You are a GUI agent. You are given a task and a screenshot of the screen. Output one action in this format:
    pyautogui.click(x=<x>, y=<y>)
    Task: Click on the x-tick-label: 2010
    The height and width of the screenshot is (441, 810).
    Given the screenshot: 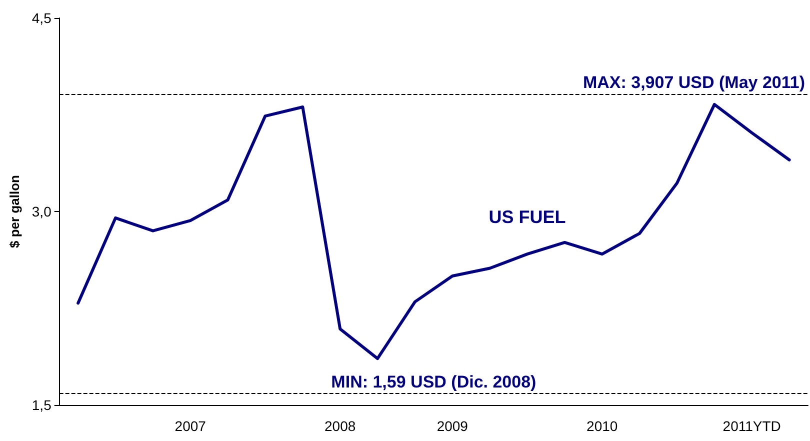 What is the action you would take?
    pyautogui.click(x=602, y=426)
    